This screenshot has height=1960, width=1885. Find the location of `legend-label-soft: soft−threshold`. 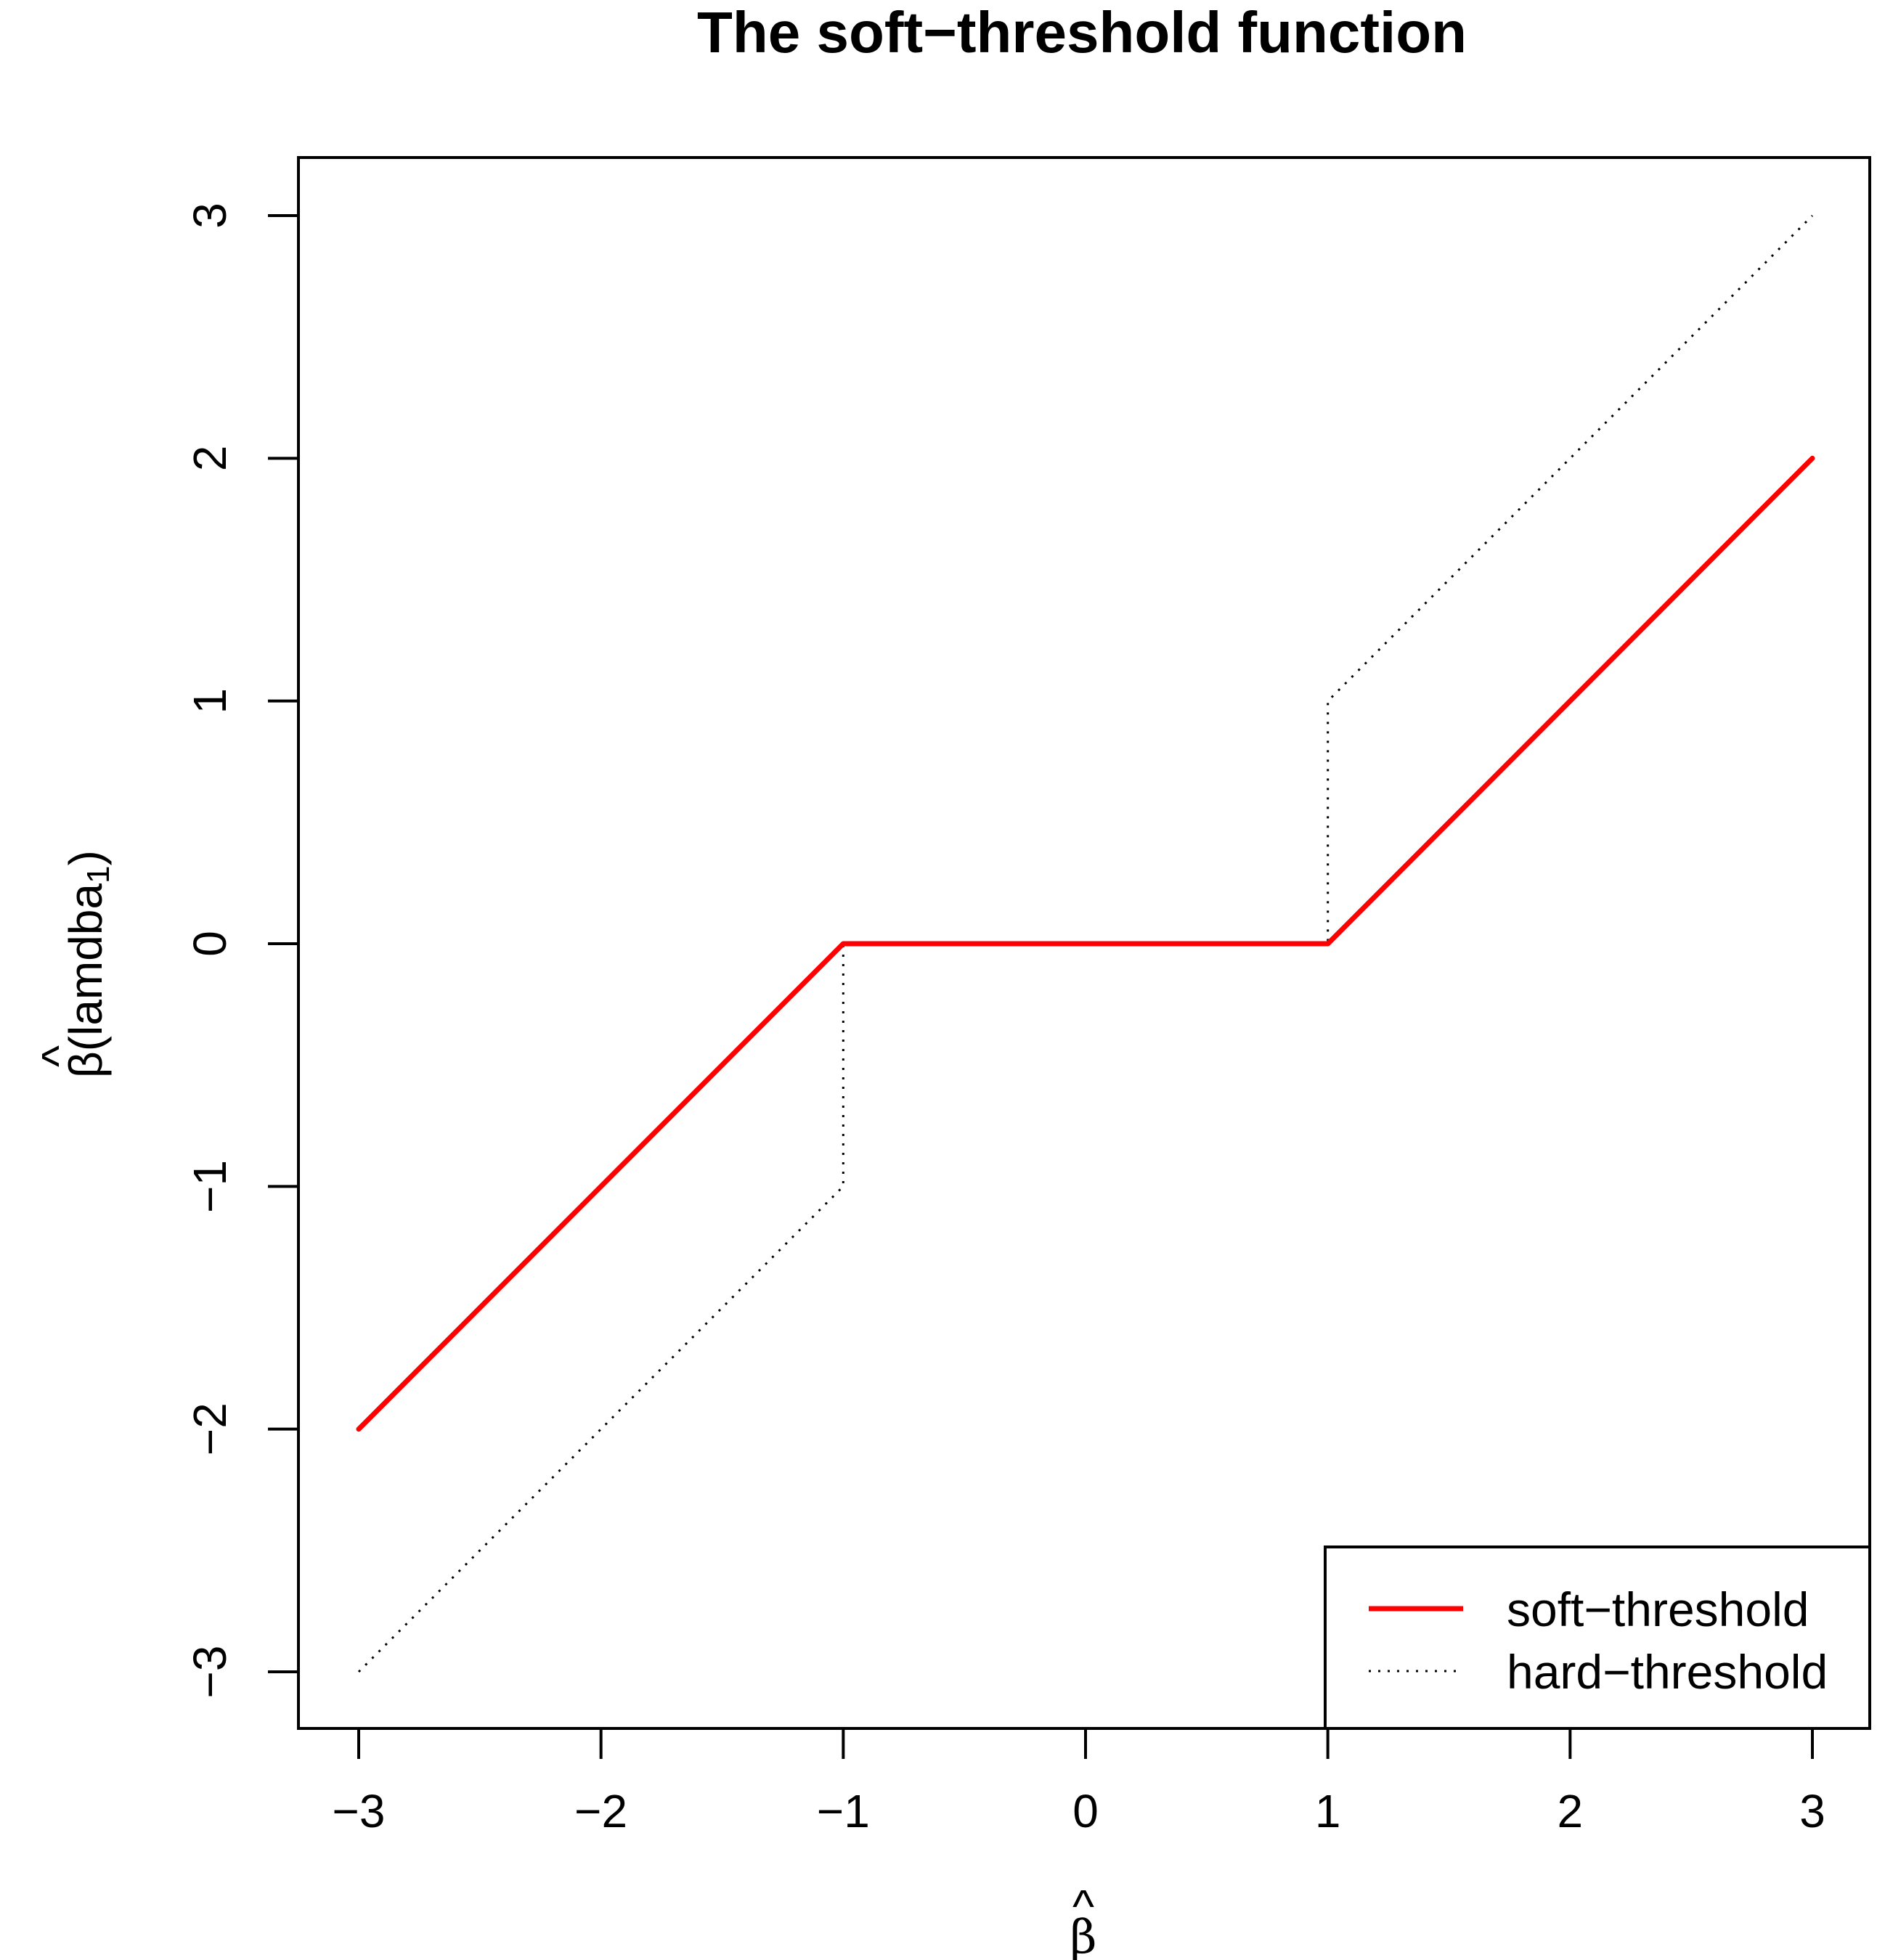

legend-label-soft: soft−threshold is located at coordinates (1658, 1610).